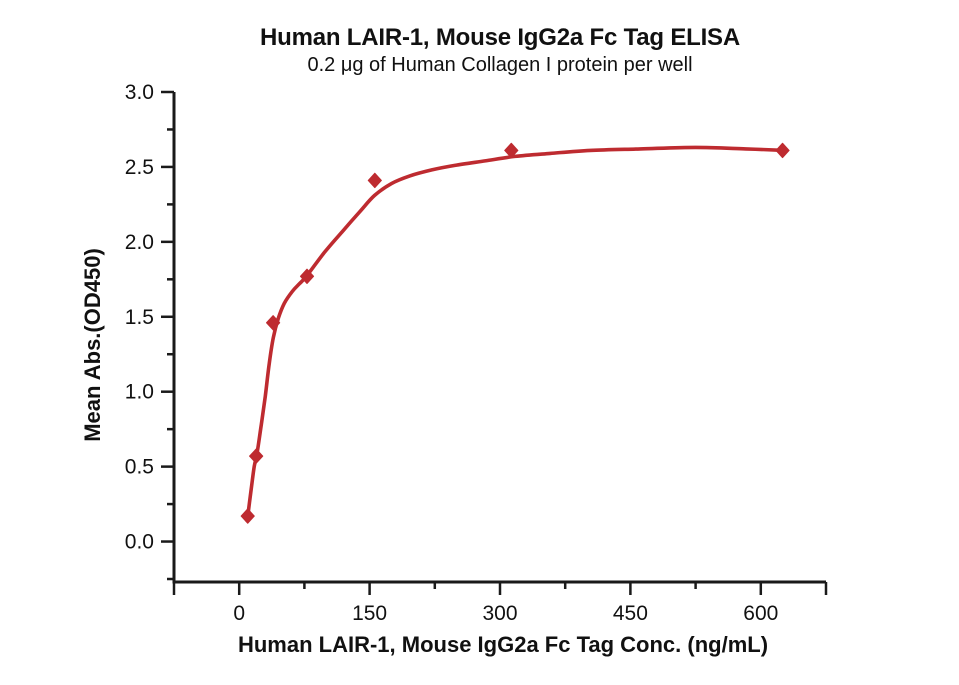 The image size is (959, 685). I want to click on y-tick-label: 0.0, so click(139, 542).